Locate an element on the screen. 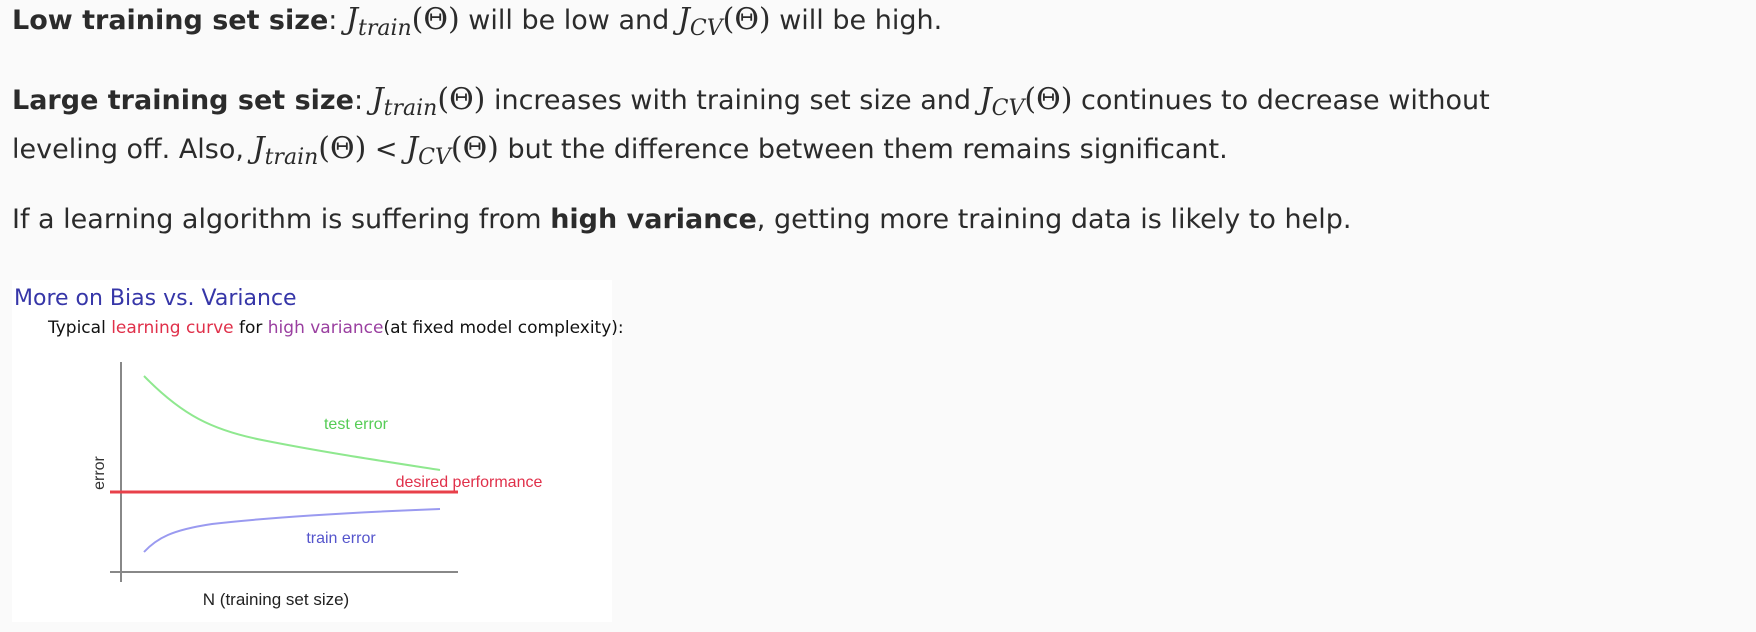 This screenshot has height=632, width=1756. low-size-label: Low training set size is located at coordinates (170, 20).